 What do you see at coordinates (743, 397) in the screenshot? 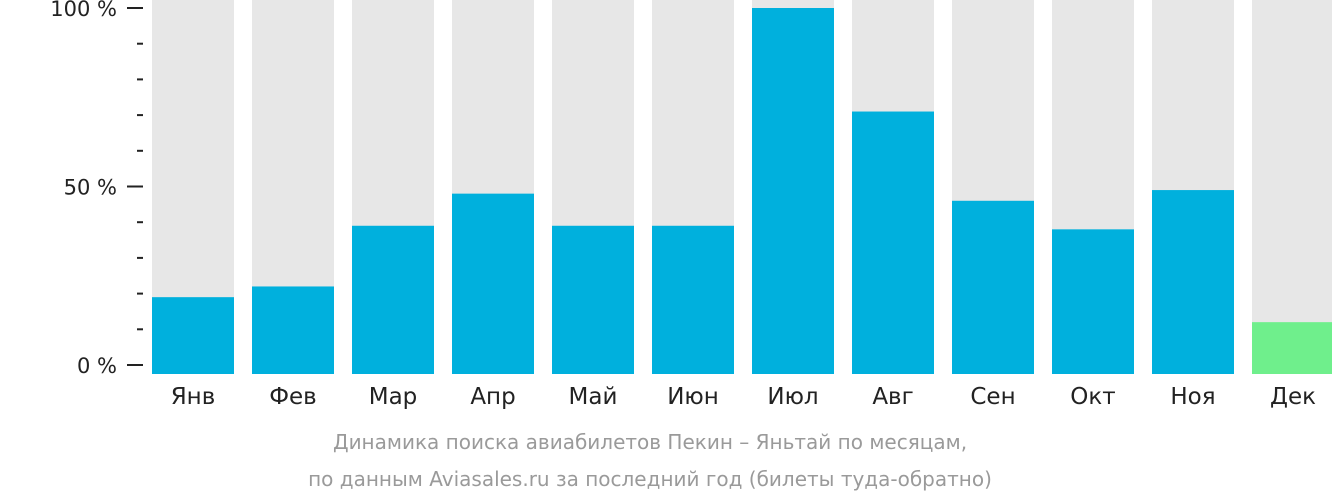
I see `x-axis: Янв Фев Мар Апр Май Июн Июл Авг Сен Окт Ноя Дек` at bounding box center [743, 397].